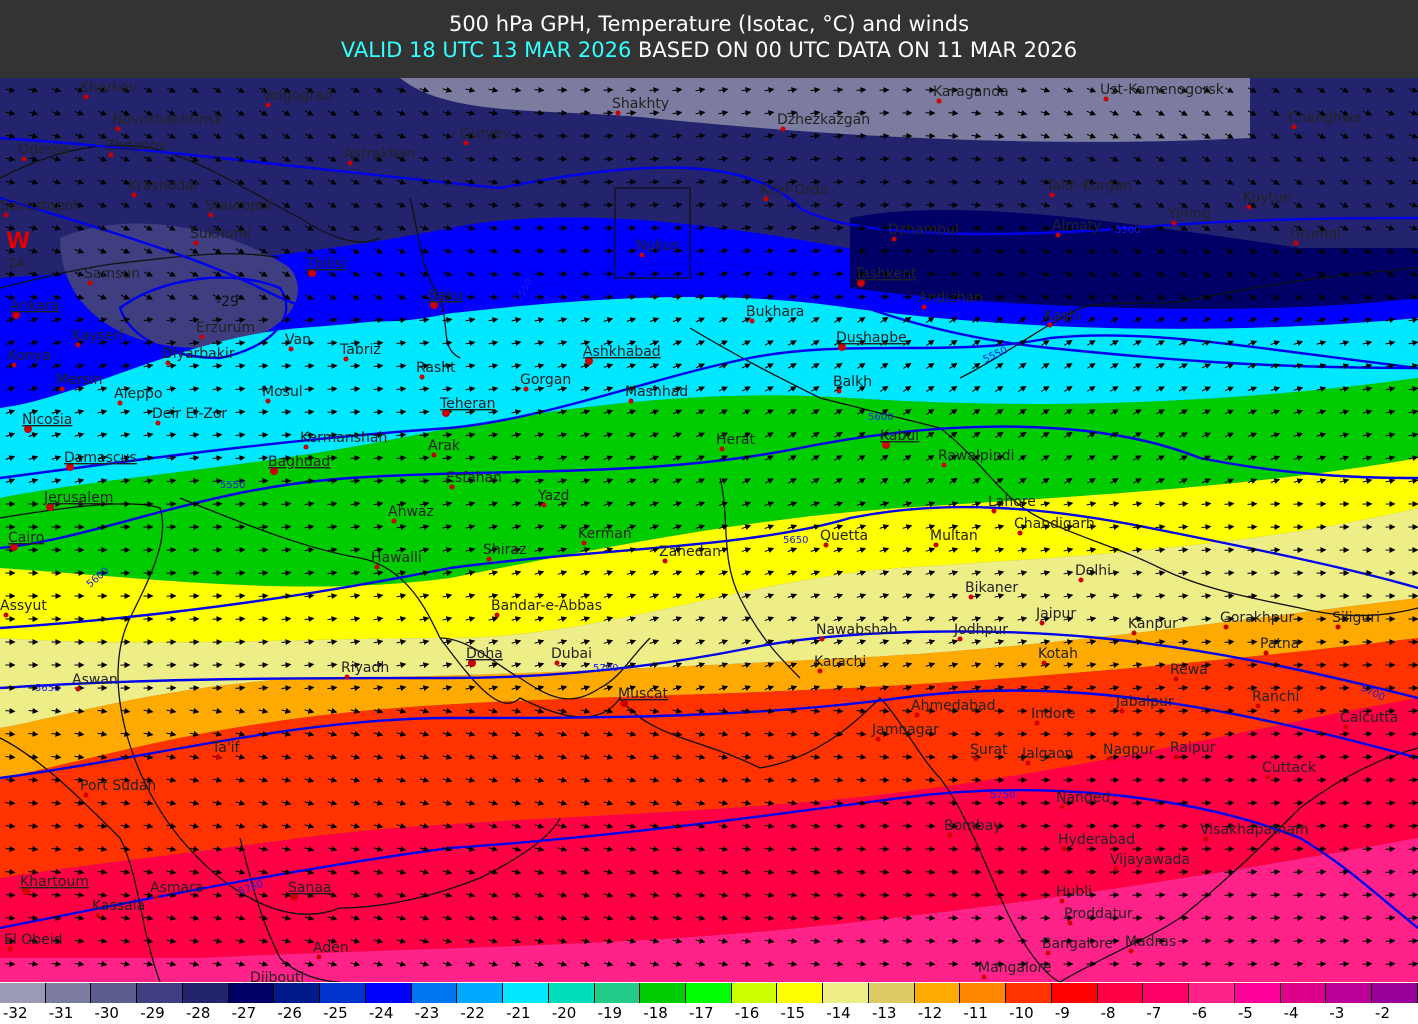 Image resolution: width=1418 pixels, height=1024 pixels. What do you see at coordinates (474, 478) in the screenshot?
I see `city-label: Esfahan` at bounding box center [474, 478].